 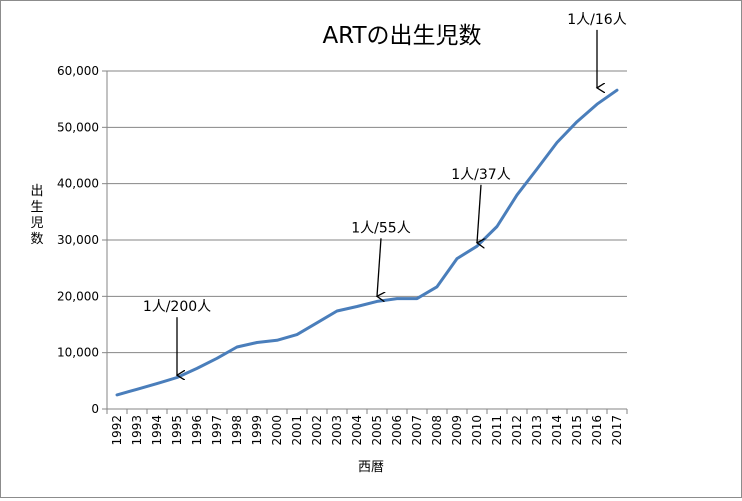 What do you see at coordinates (95, 409) in the screenshot?
I see `y-tick-label: 0` at bounding box center [95, 409].